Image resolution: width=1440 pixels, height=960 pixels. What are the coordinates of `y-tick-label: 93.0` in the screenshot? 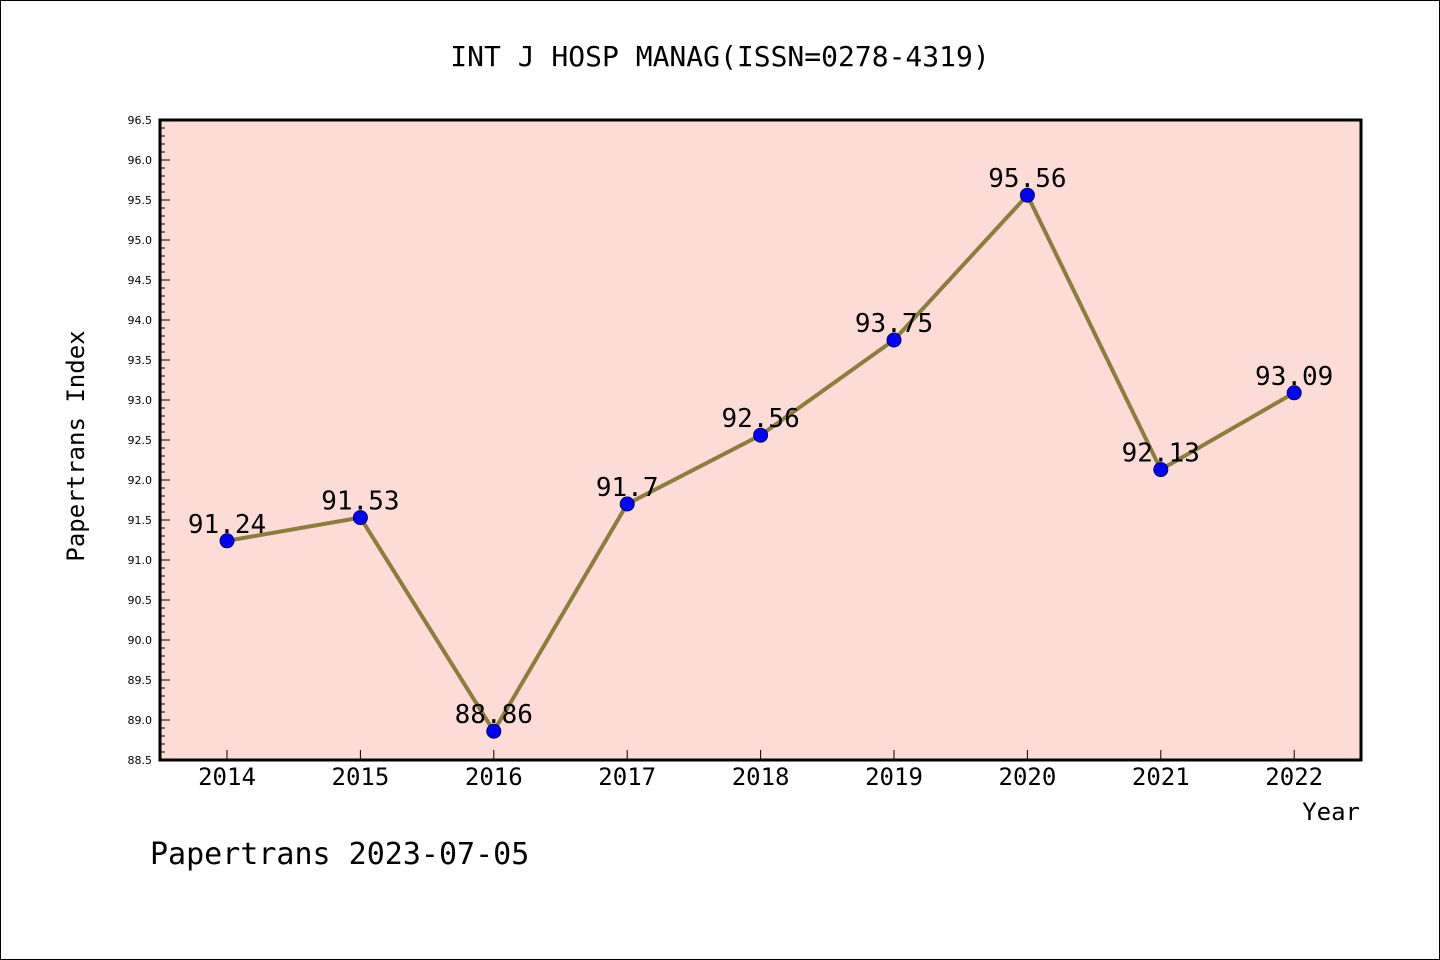 It's located at (140, 400).